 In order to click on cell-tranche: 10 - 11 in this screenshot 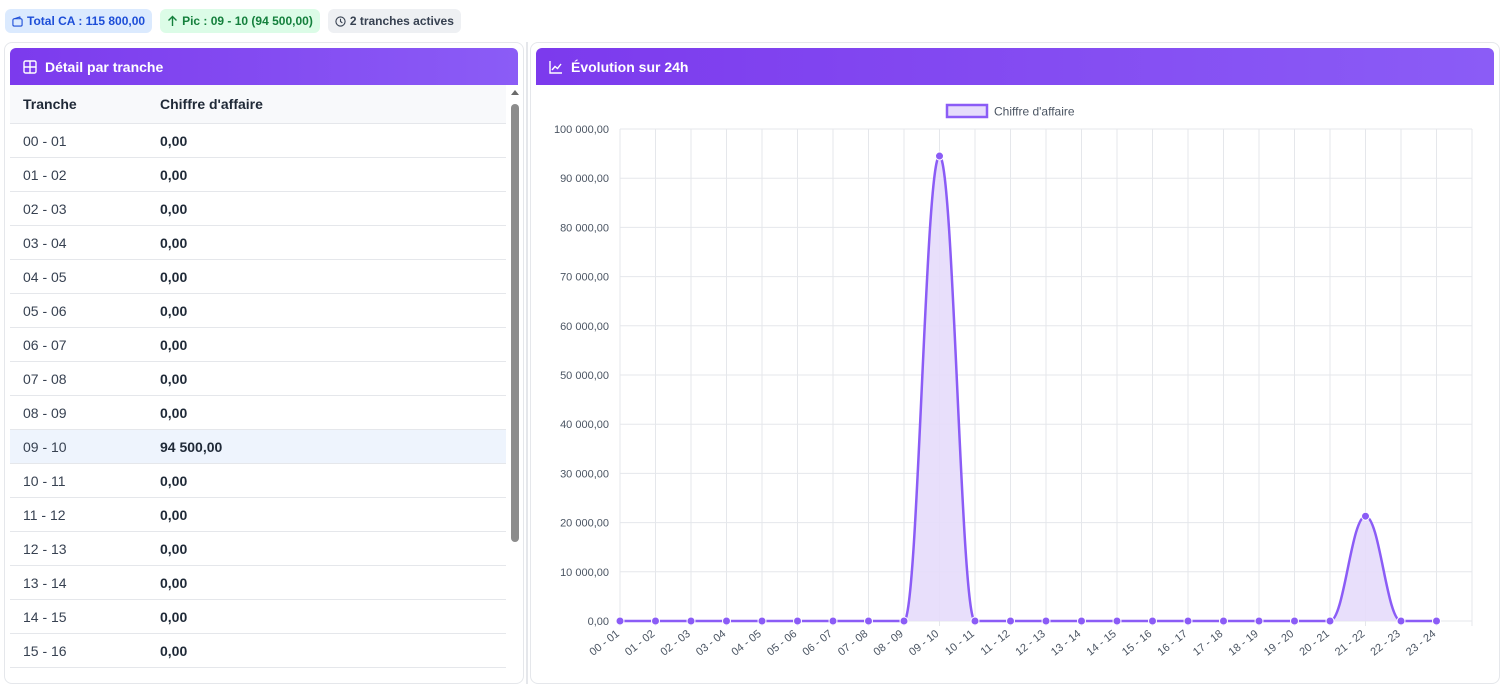, I will do `click(44, 480)`.